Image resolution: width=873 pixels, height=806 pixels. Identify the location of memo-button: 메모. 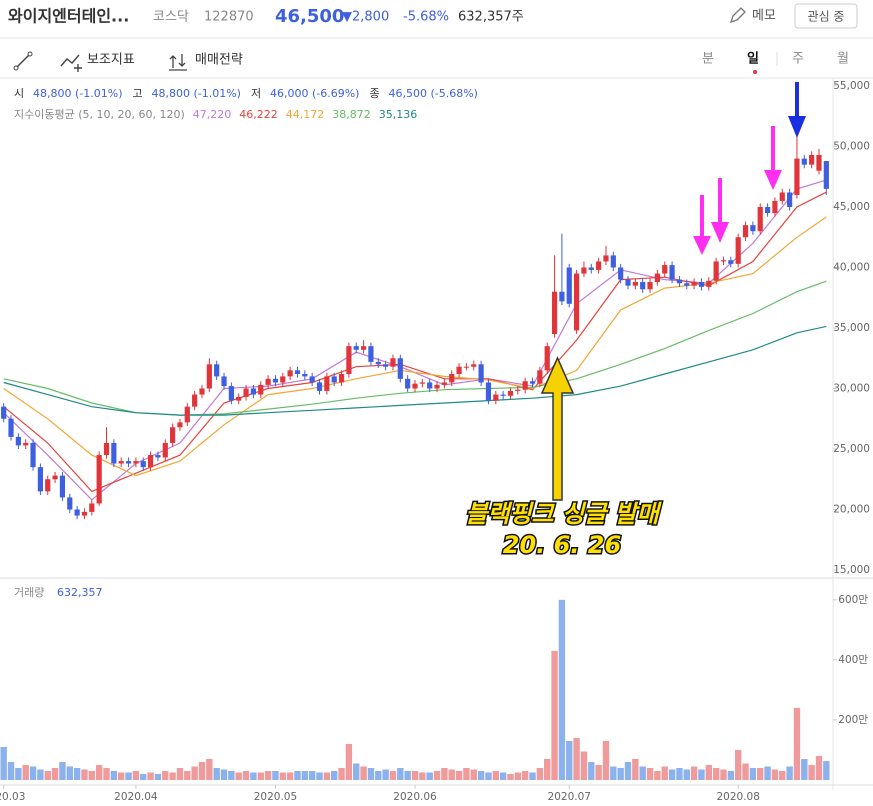
(764, 16).